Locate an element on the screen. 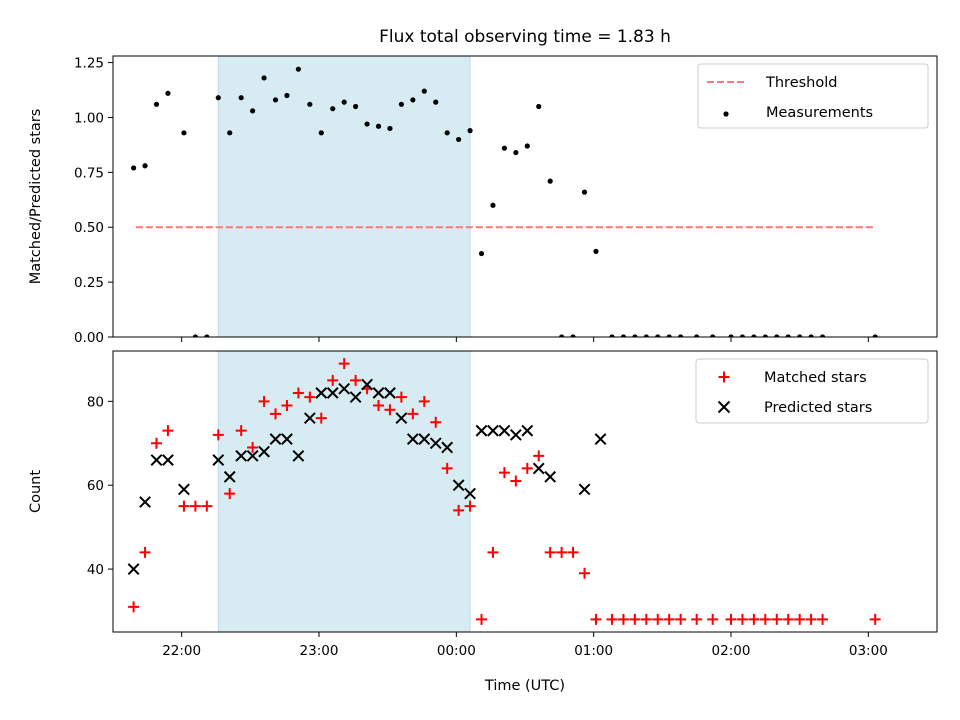 The height and width of the screenshot is (720, 960). top-observing-span is located at coordinates (344, 196).